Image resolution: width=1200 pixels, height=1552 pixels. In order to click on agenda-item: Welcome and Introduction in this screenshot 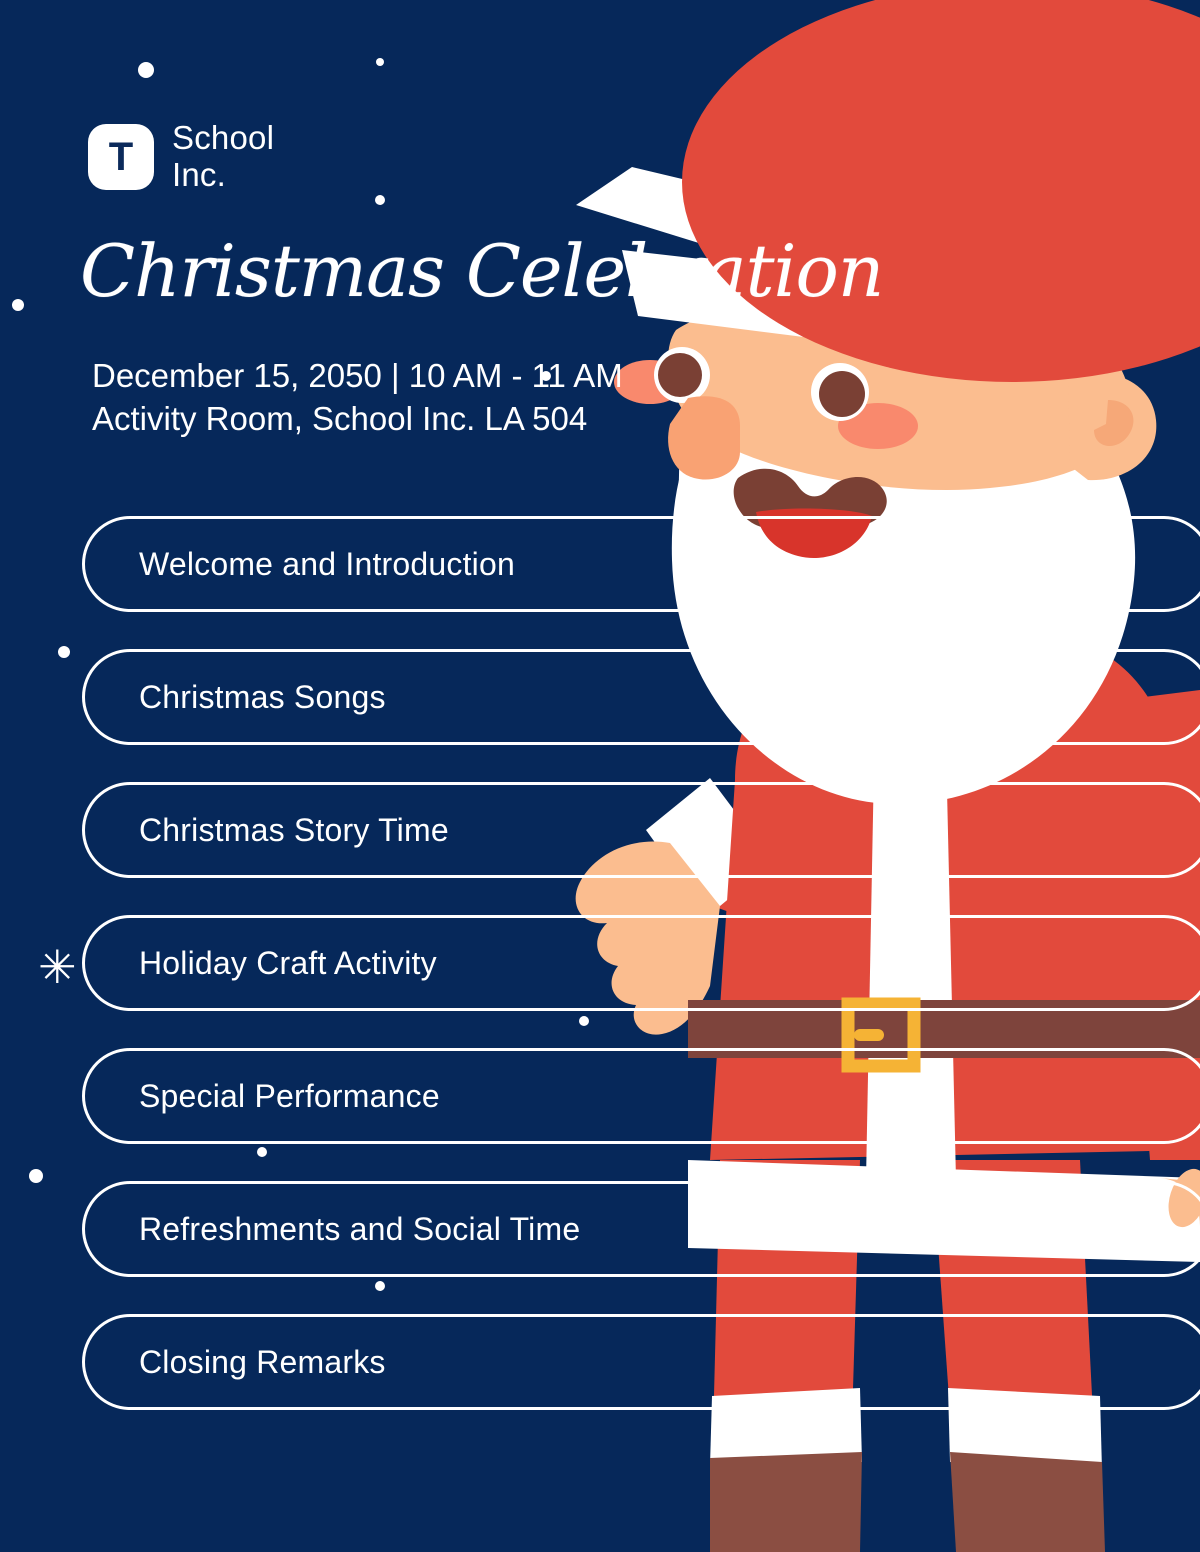, I will do `click(641, 564)`.